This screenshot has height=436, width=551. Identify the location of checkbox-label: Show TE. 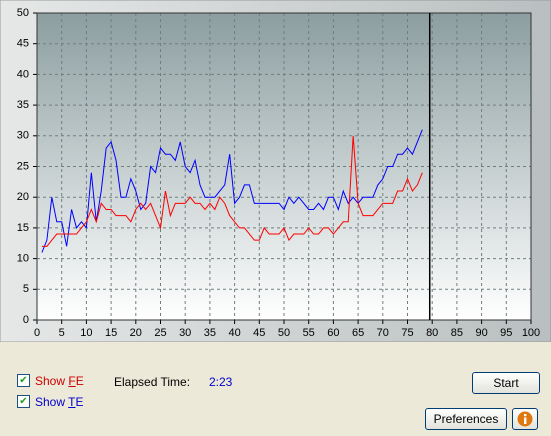
(59, 402).